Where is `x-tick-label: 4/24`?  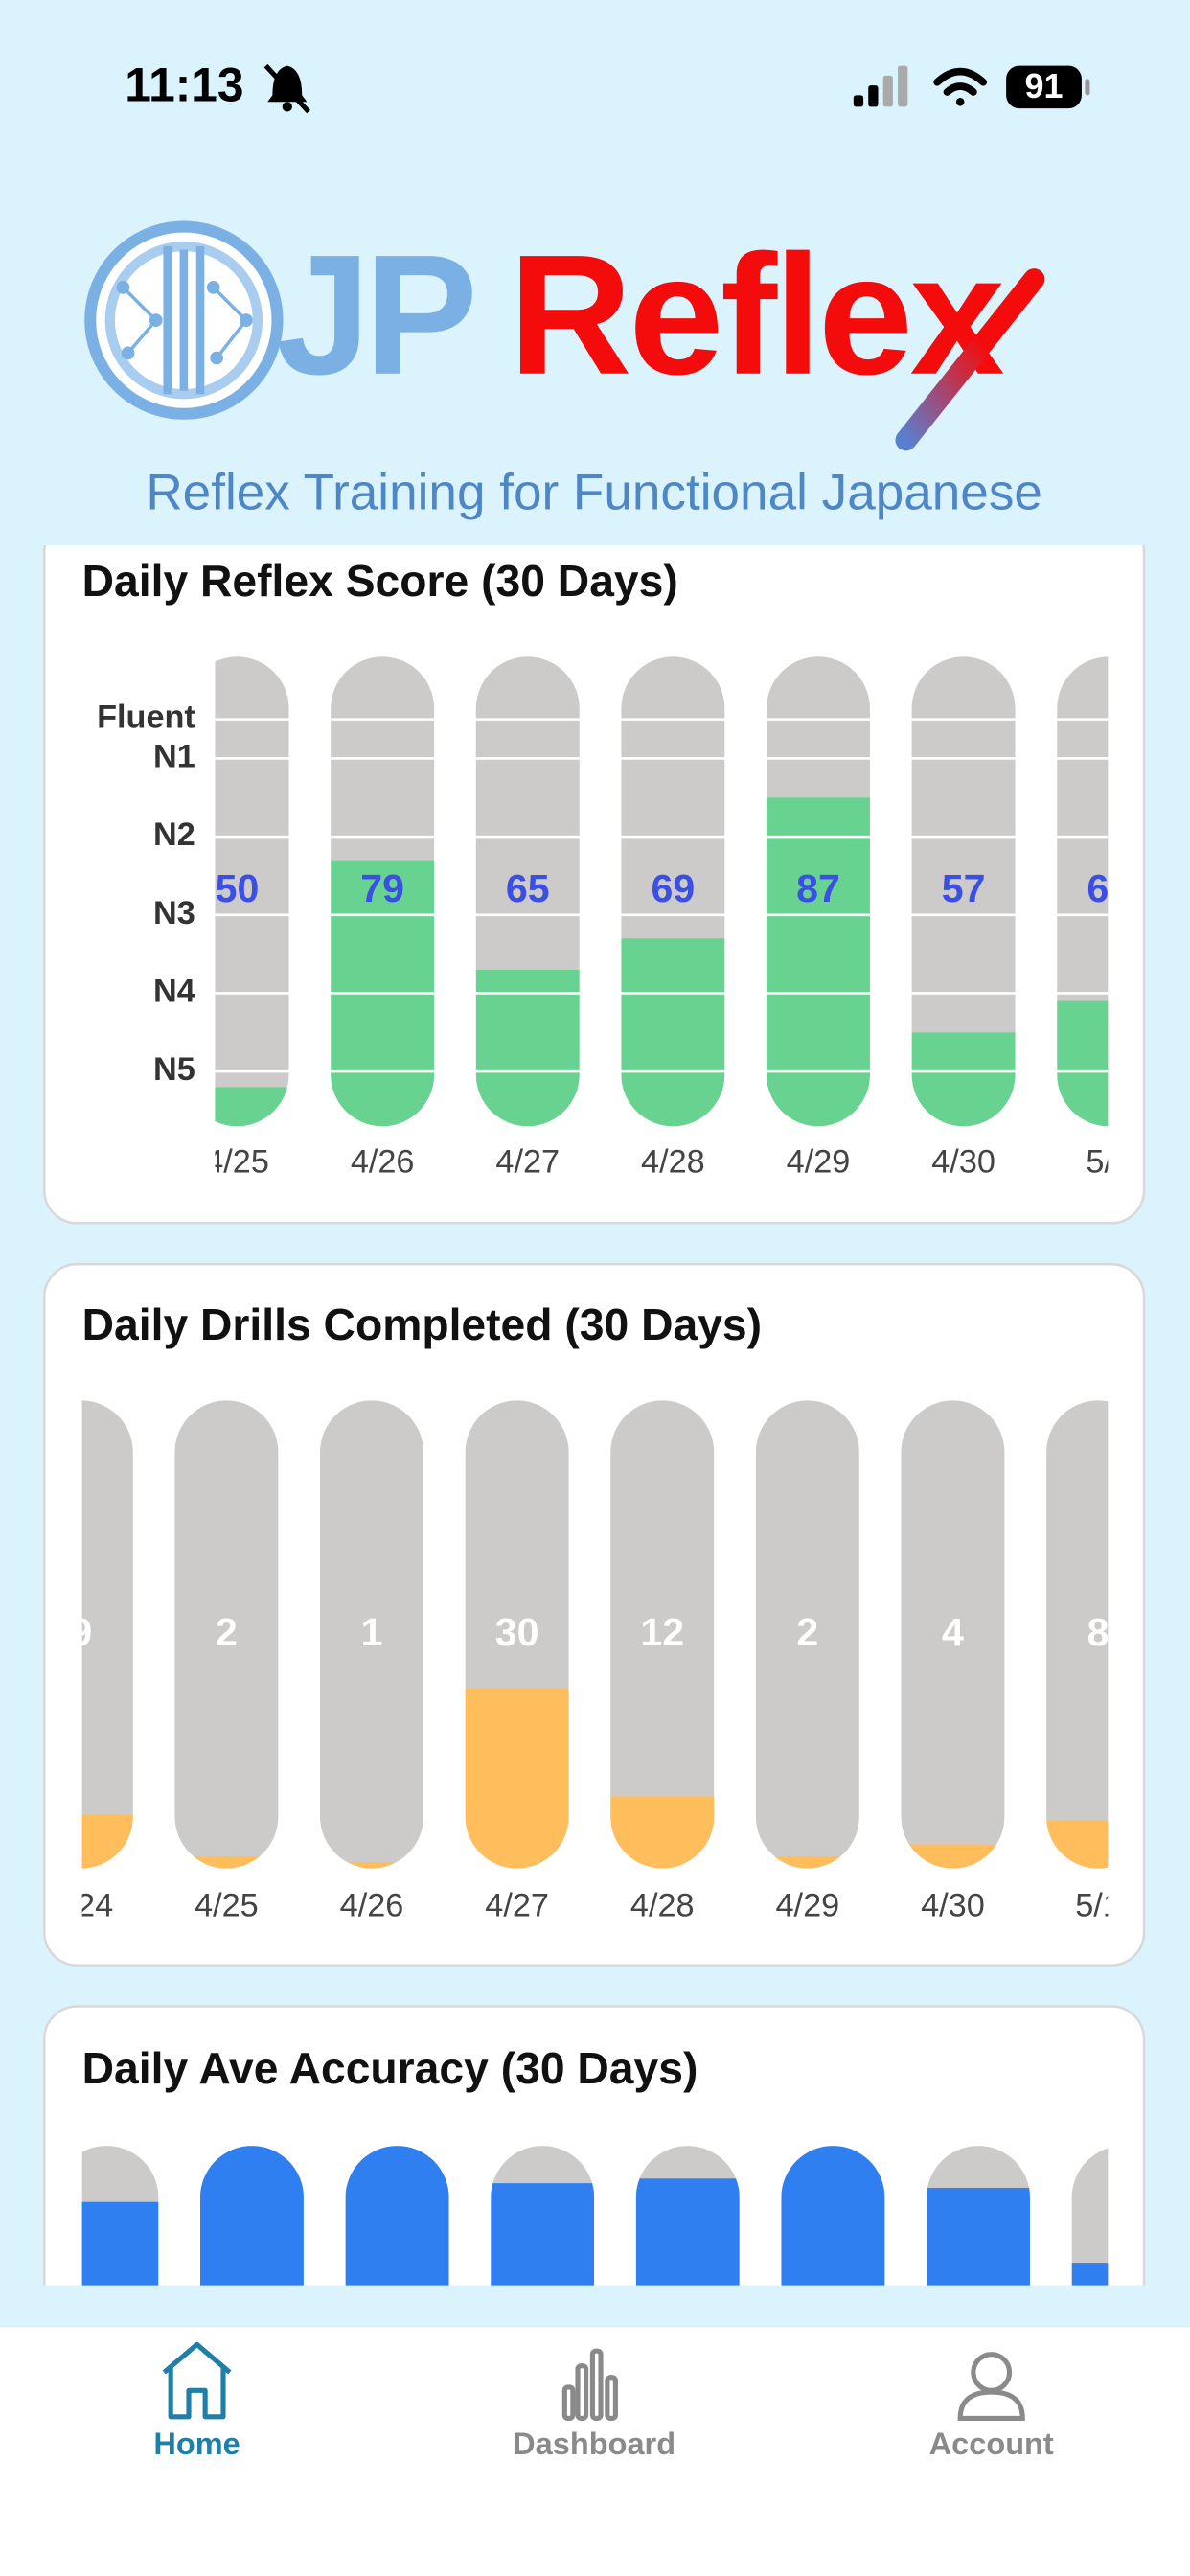 x-tick-label: 4/24 is located at coordinates (81, 1906).